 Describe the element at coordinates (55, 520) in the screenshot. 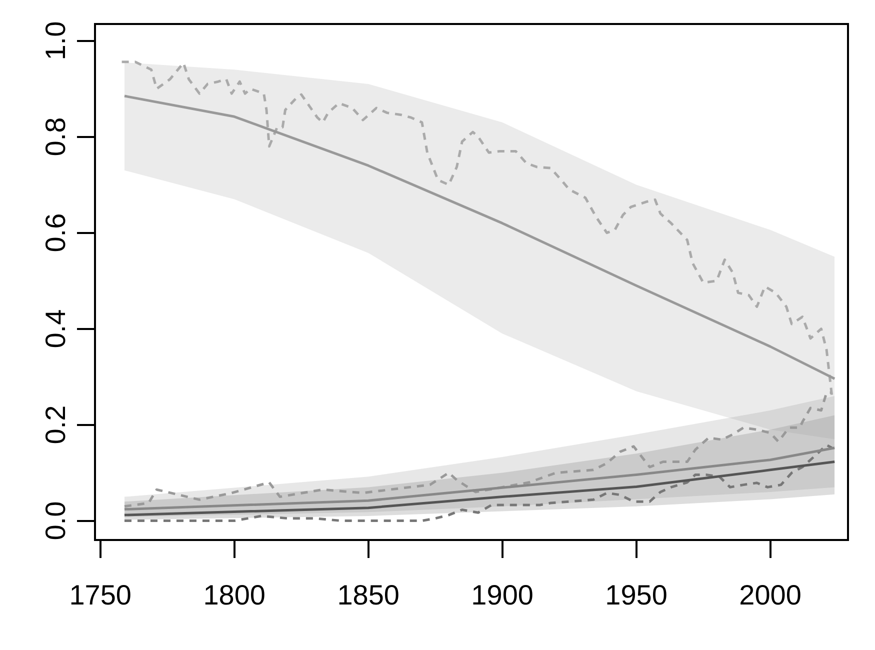

I see `y-tick-label: 0.0` at that location.